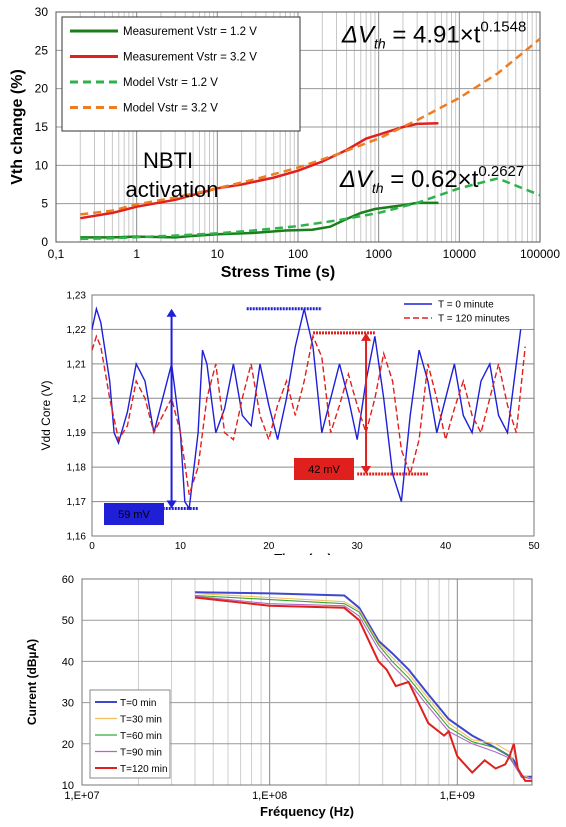 The image size is (566, 827). I want to click on y-tick-label: 1,17, so click(77, 502).